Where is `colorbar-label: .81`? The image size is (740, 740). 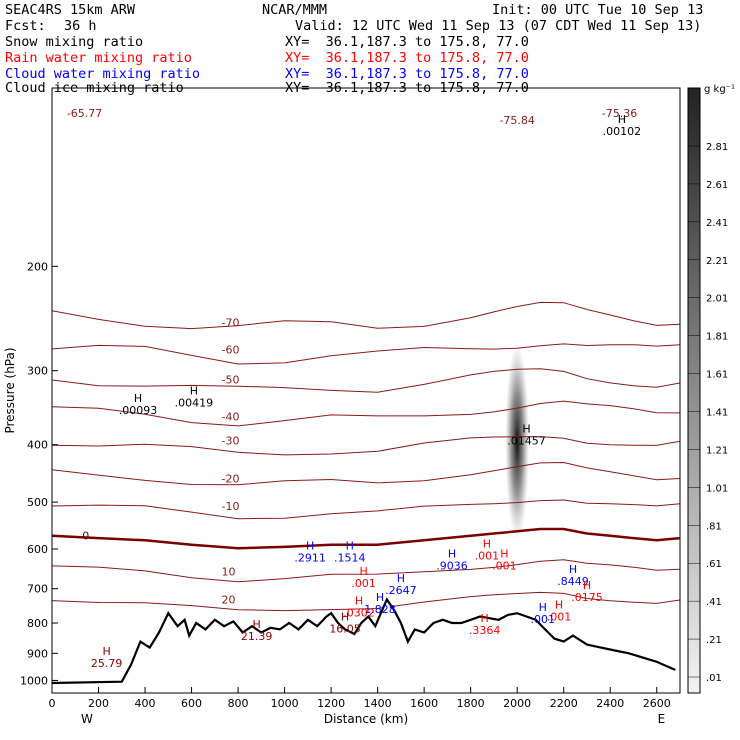
colorbar-label: .81 is located at coordinates (714, 526).